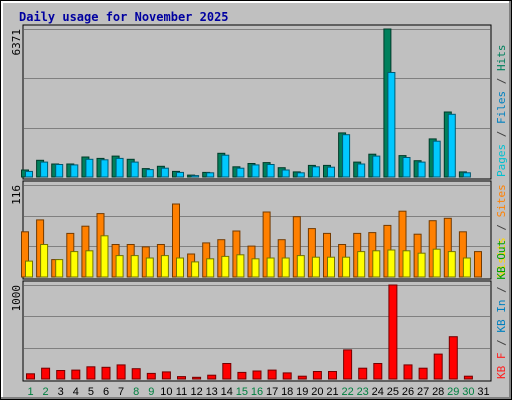 The width and height of the screenshot is (512, 401). What do you see at coordinates (16, 195) in the screenshot?
I see `y-max-label: 116` at bounding box center [16, 195].